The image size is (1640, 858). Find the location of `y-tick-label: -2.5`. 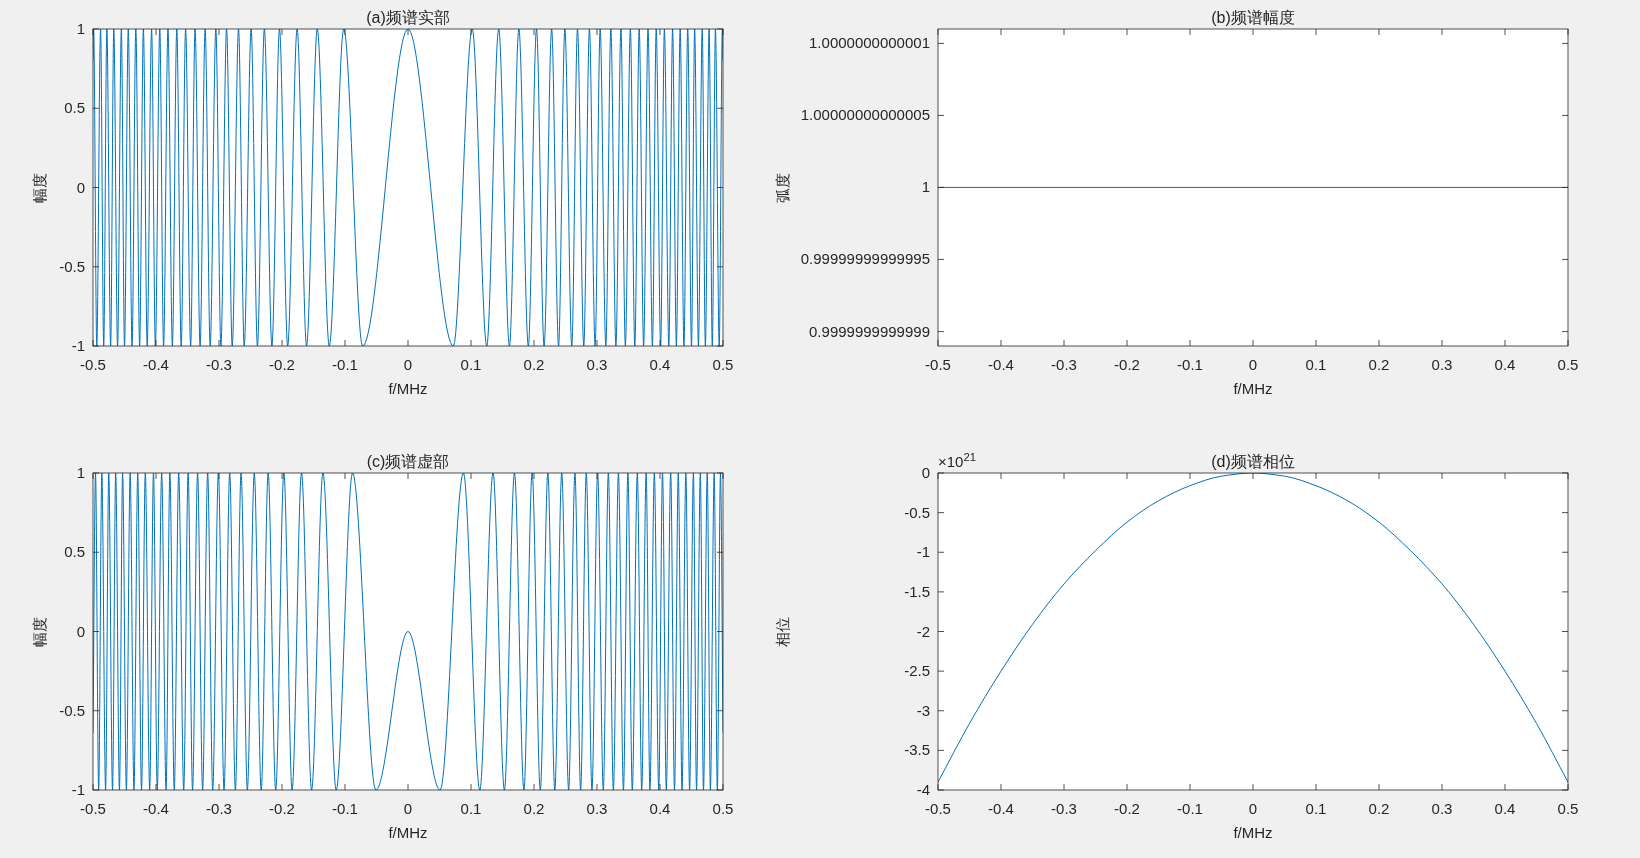

y-tick-label: -2.5 is located at coordinates (917, 671).